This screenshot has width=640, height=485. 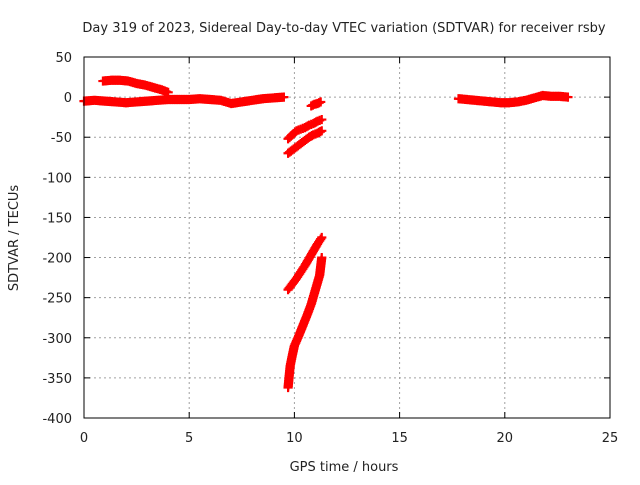 What do you see at coordinates (63, 58) in the screenshot?
I see `y-tick-label: 50` at bounding box center [63, 58].